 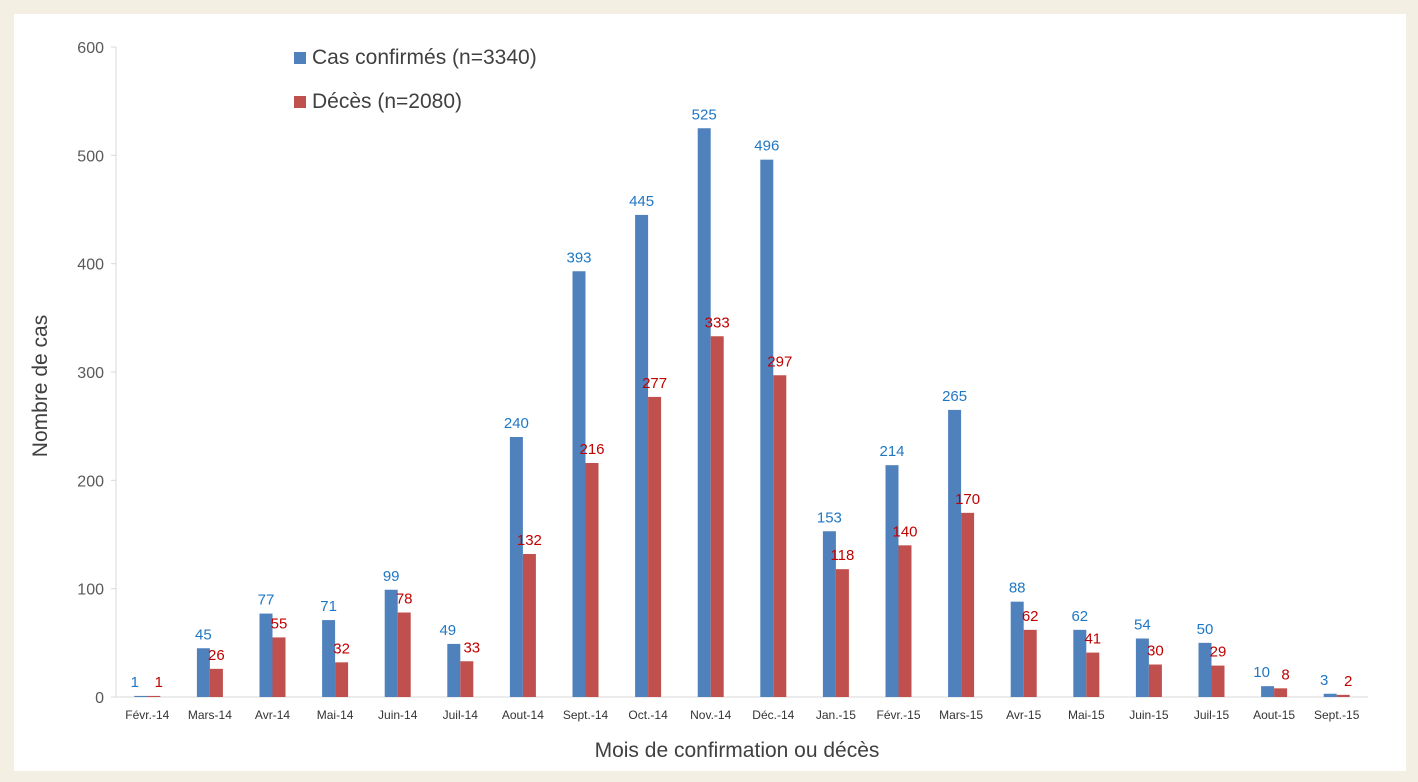 I want to click on data-label-deces: 33, so click(x=471, y=647).